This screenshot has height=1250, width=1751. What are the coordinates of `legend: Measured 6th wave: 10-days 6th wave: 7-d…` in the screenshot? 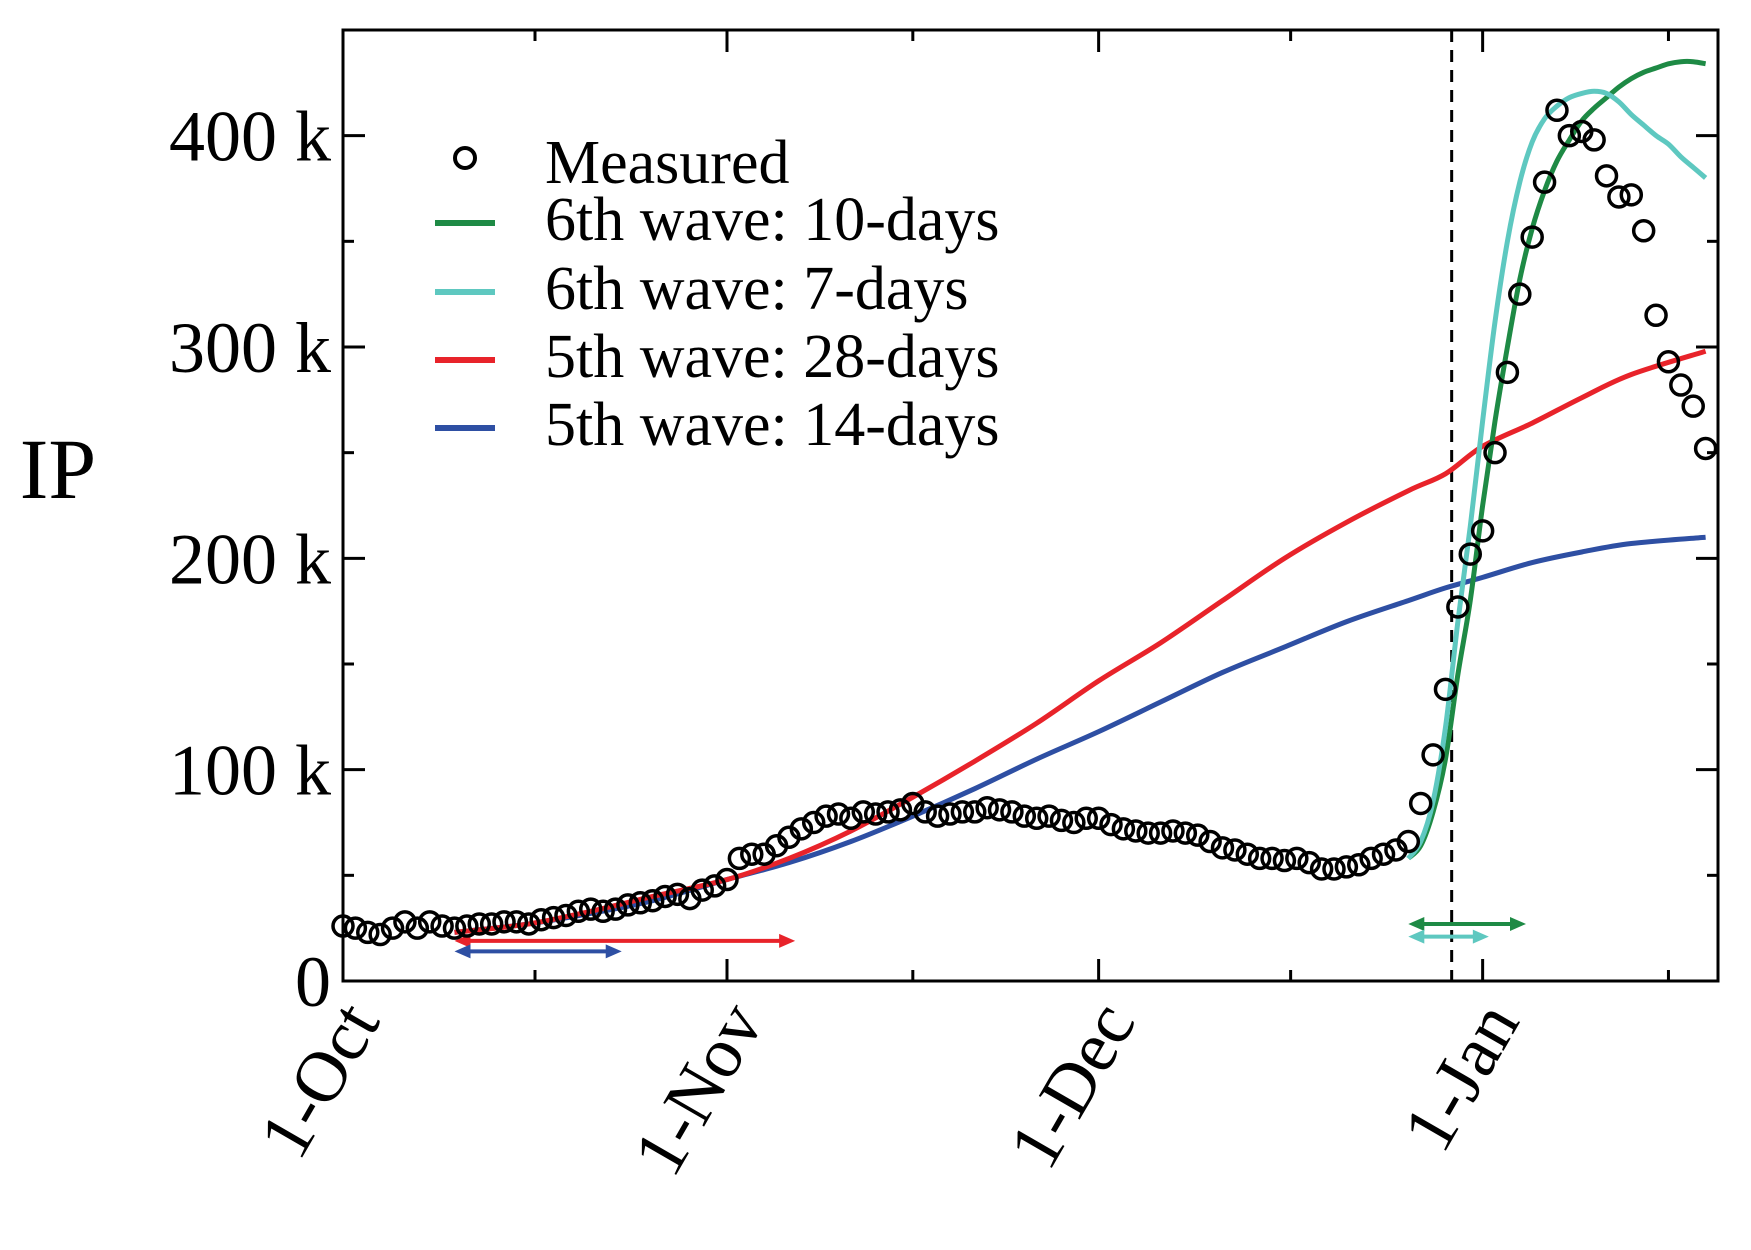 It's located at (717, 294).